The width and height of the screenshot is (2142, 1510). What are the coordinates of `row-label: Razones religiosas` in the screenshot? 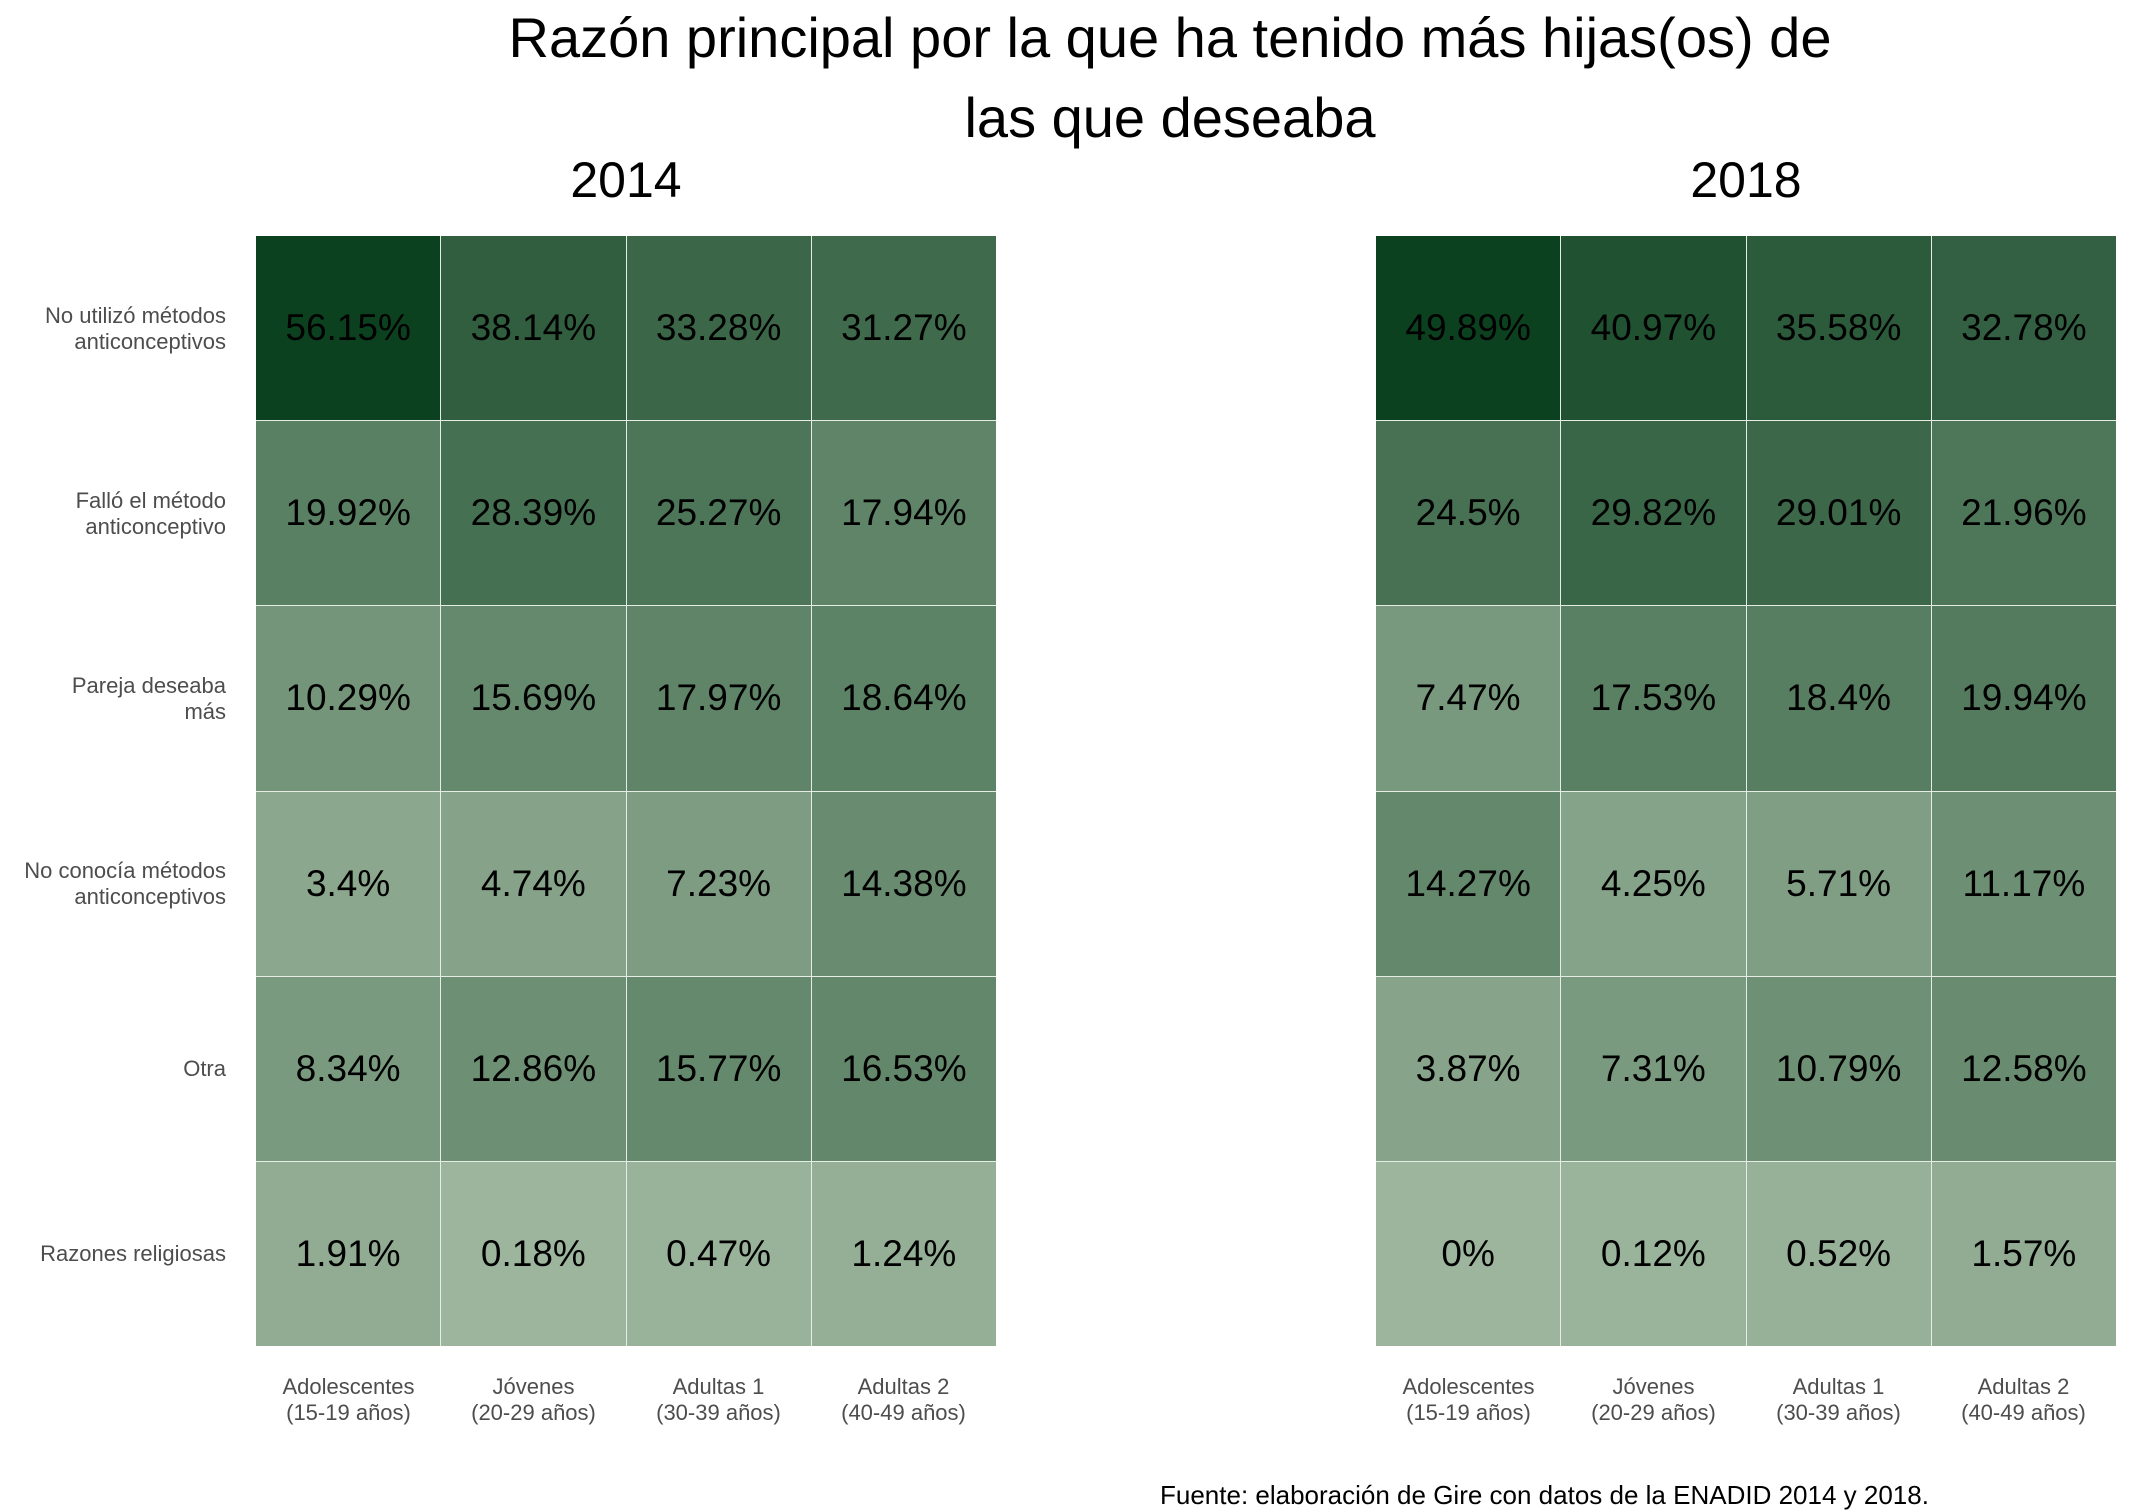 It's located at (133, 1253).